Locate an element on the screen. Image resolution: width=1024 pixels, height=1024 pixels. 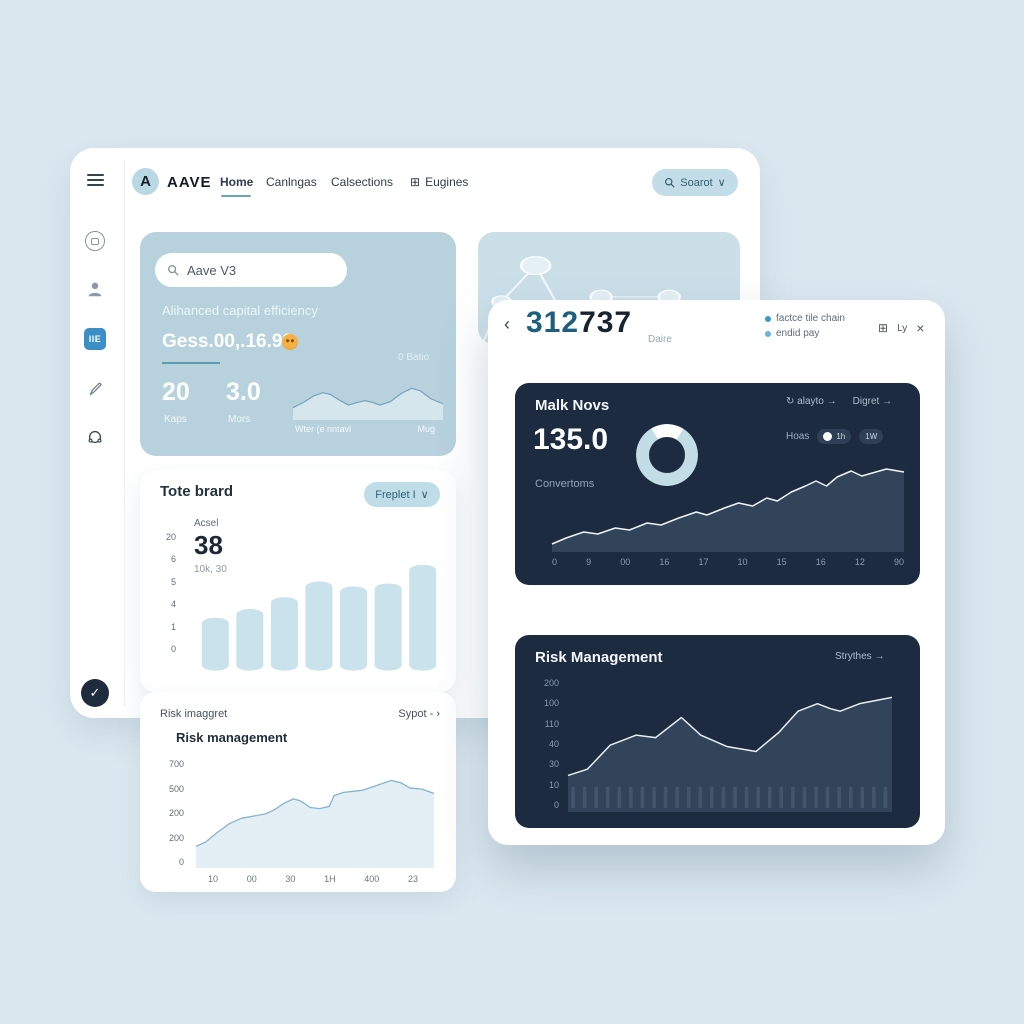
search-label: Soarot is located at coordinates (696, 182).